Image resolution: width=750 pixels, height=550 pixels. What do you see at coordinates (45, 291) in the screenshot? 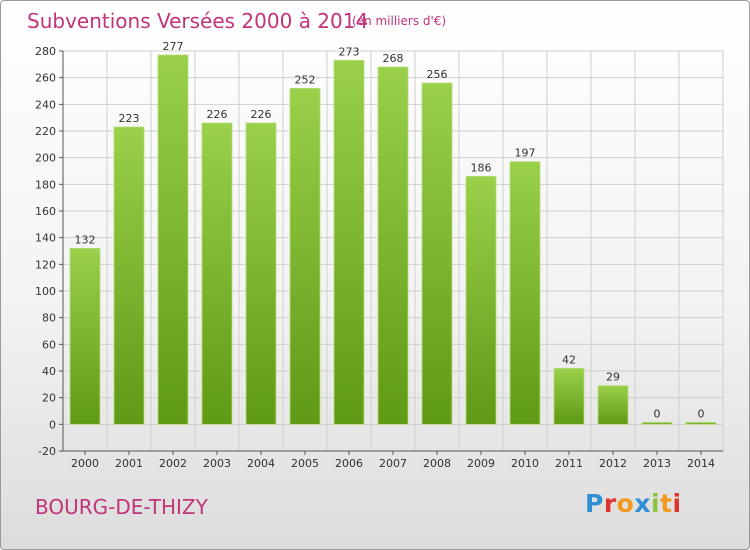
I see `y-tick-label: 100` at bounding box center [45, 291].